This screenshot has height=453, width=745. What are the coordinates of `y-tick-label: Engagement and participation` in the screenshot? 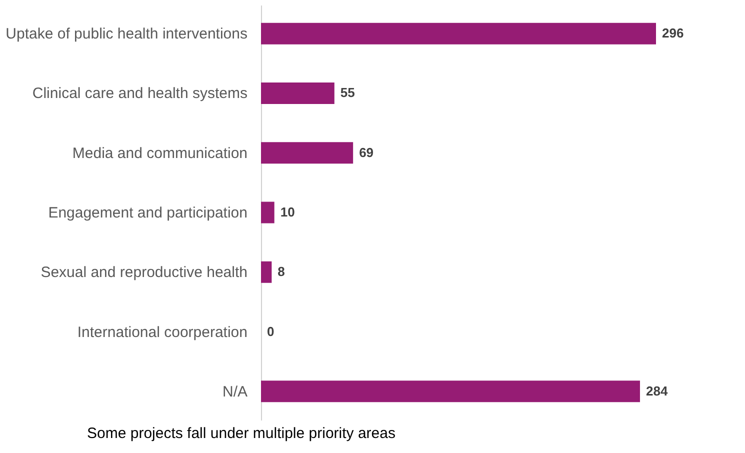 It's located at (148, 213).